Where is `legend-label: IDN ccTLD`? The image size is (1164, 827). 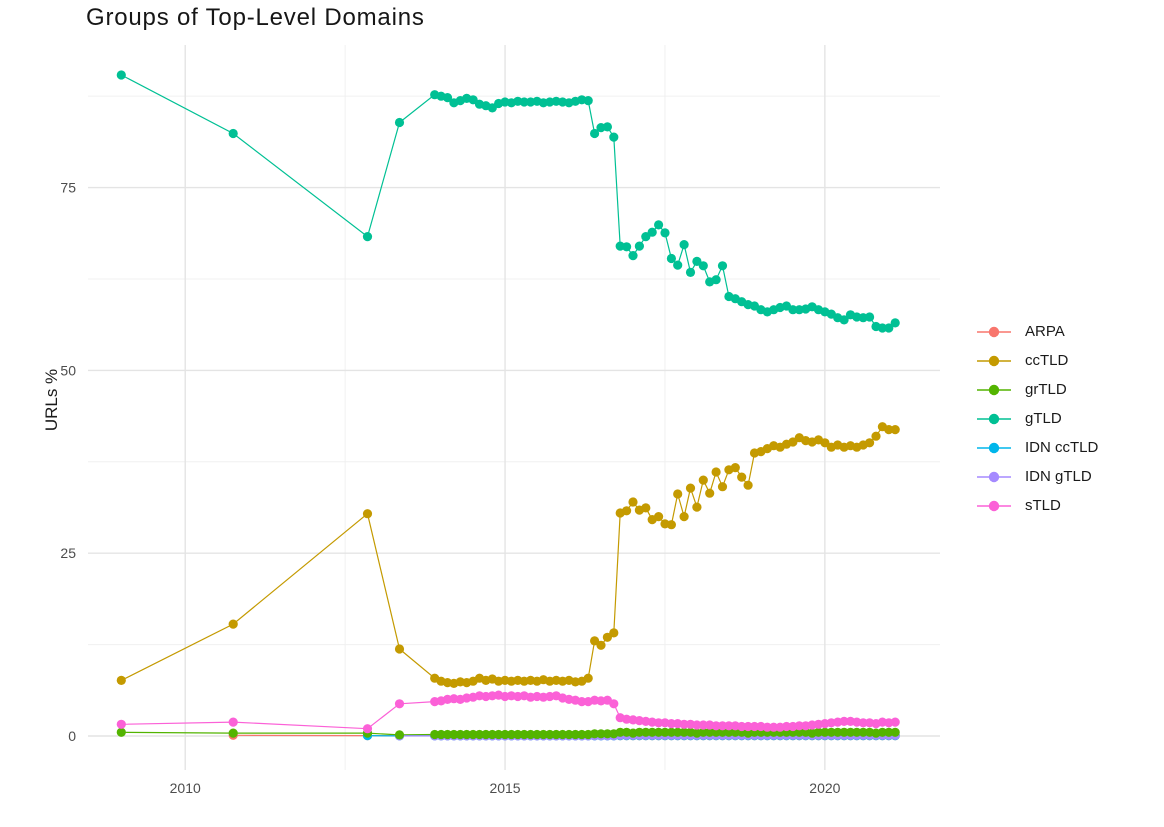 legend-label: IDN ccTLD is located at coordinates (1062, 447).